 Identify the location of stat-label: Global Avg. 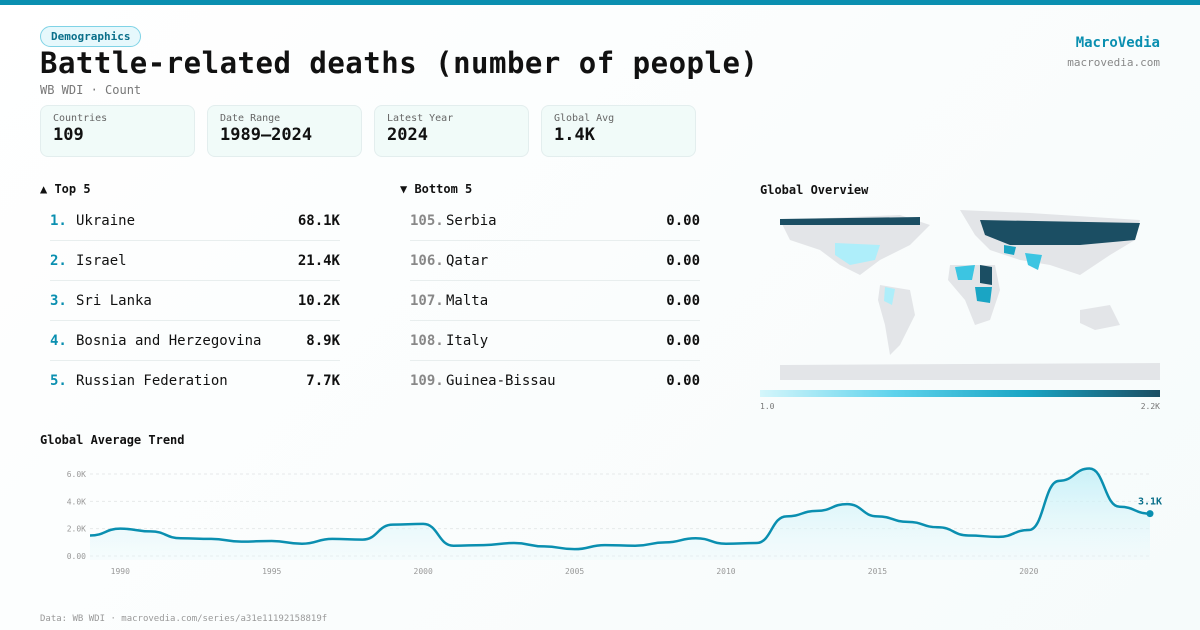
(584, 118).